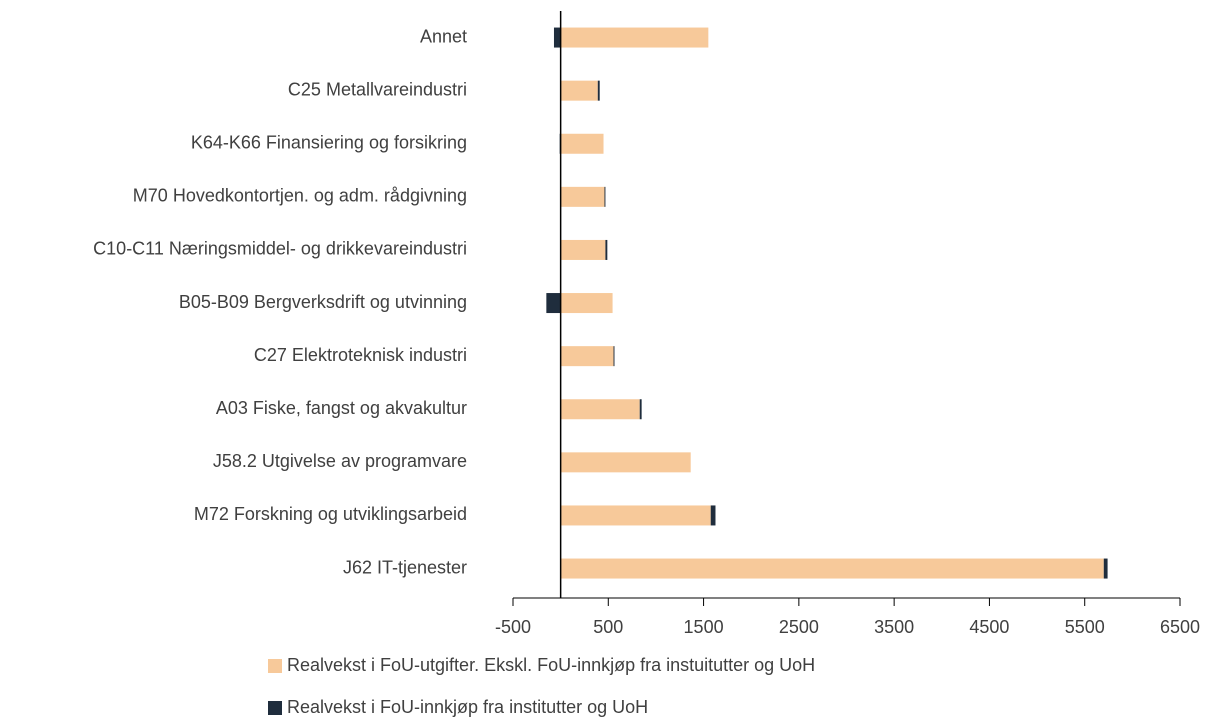  What do you see at coordinates (1085, 627) in the screenshot?
I see `x-tick-label: 5500` at bounding box center [1085, 627].